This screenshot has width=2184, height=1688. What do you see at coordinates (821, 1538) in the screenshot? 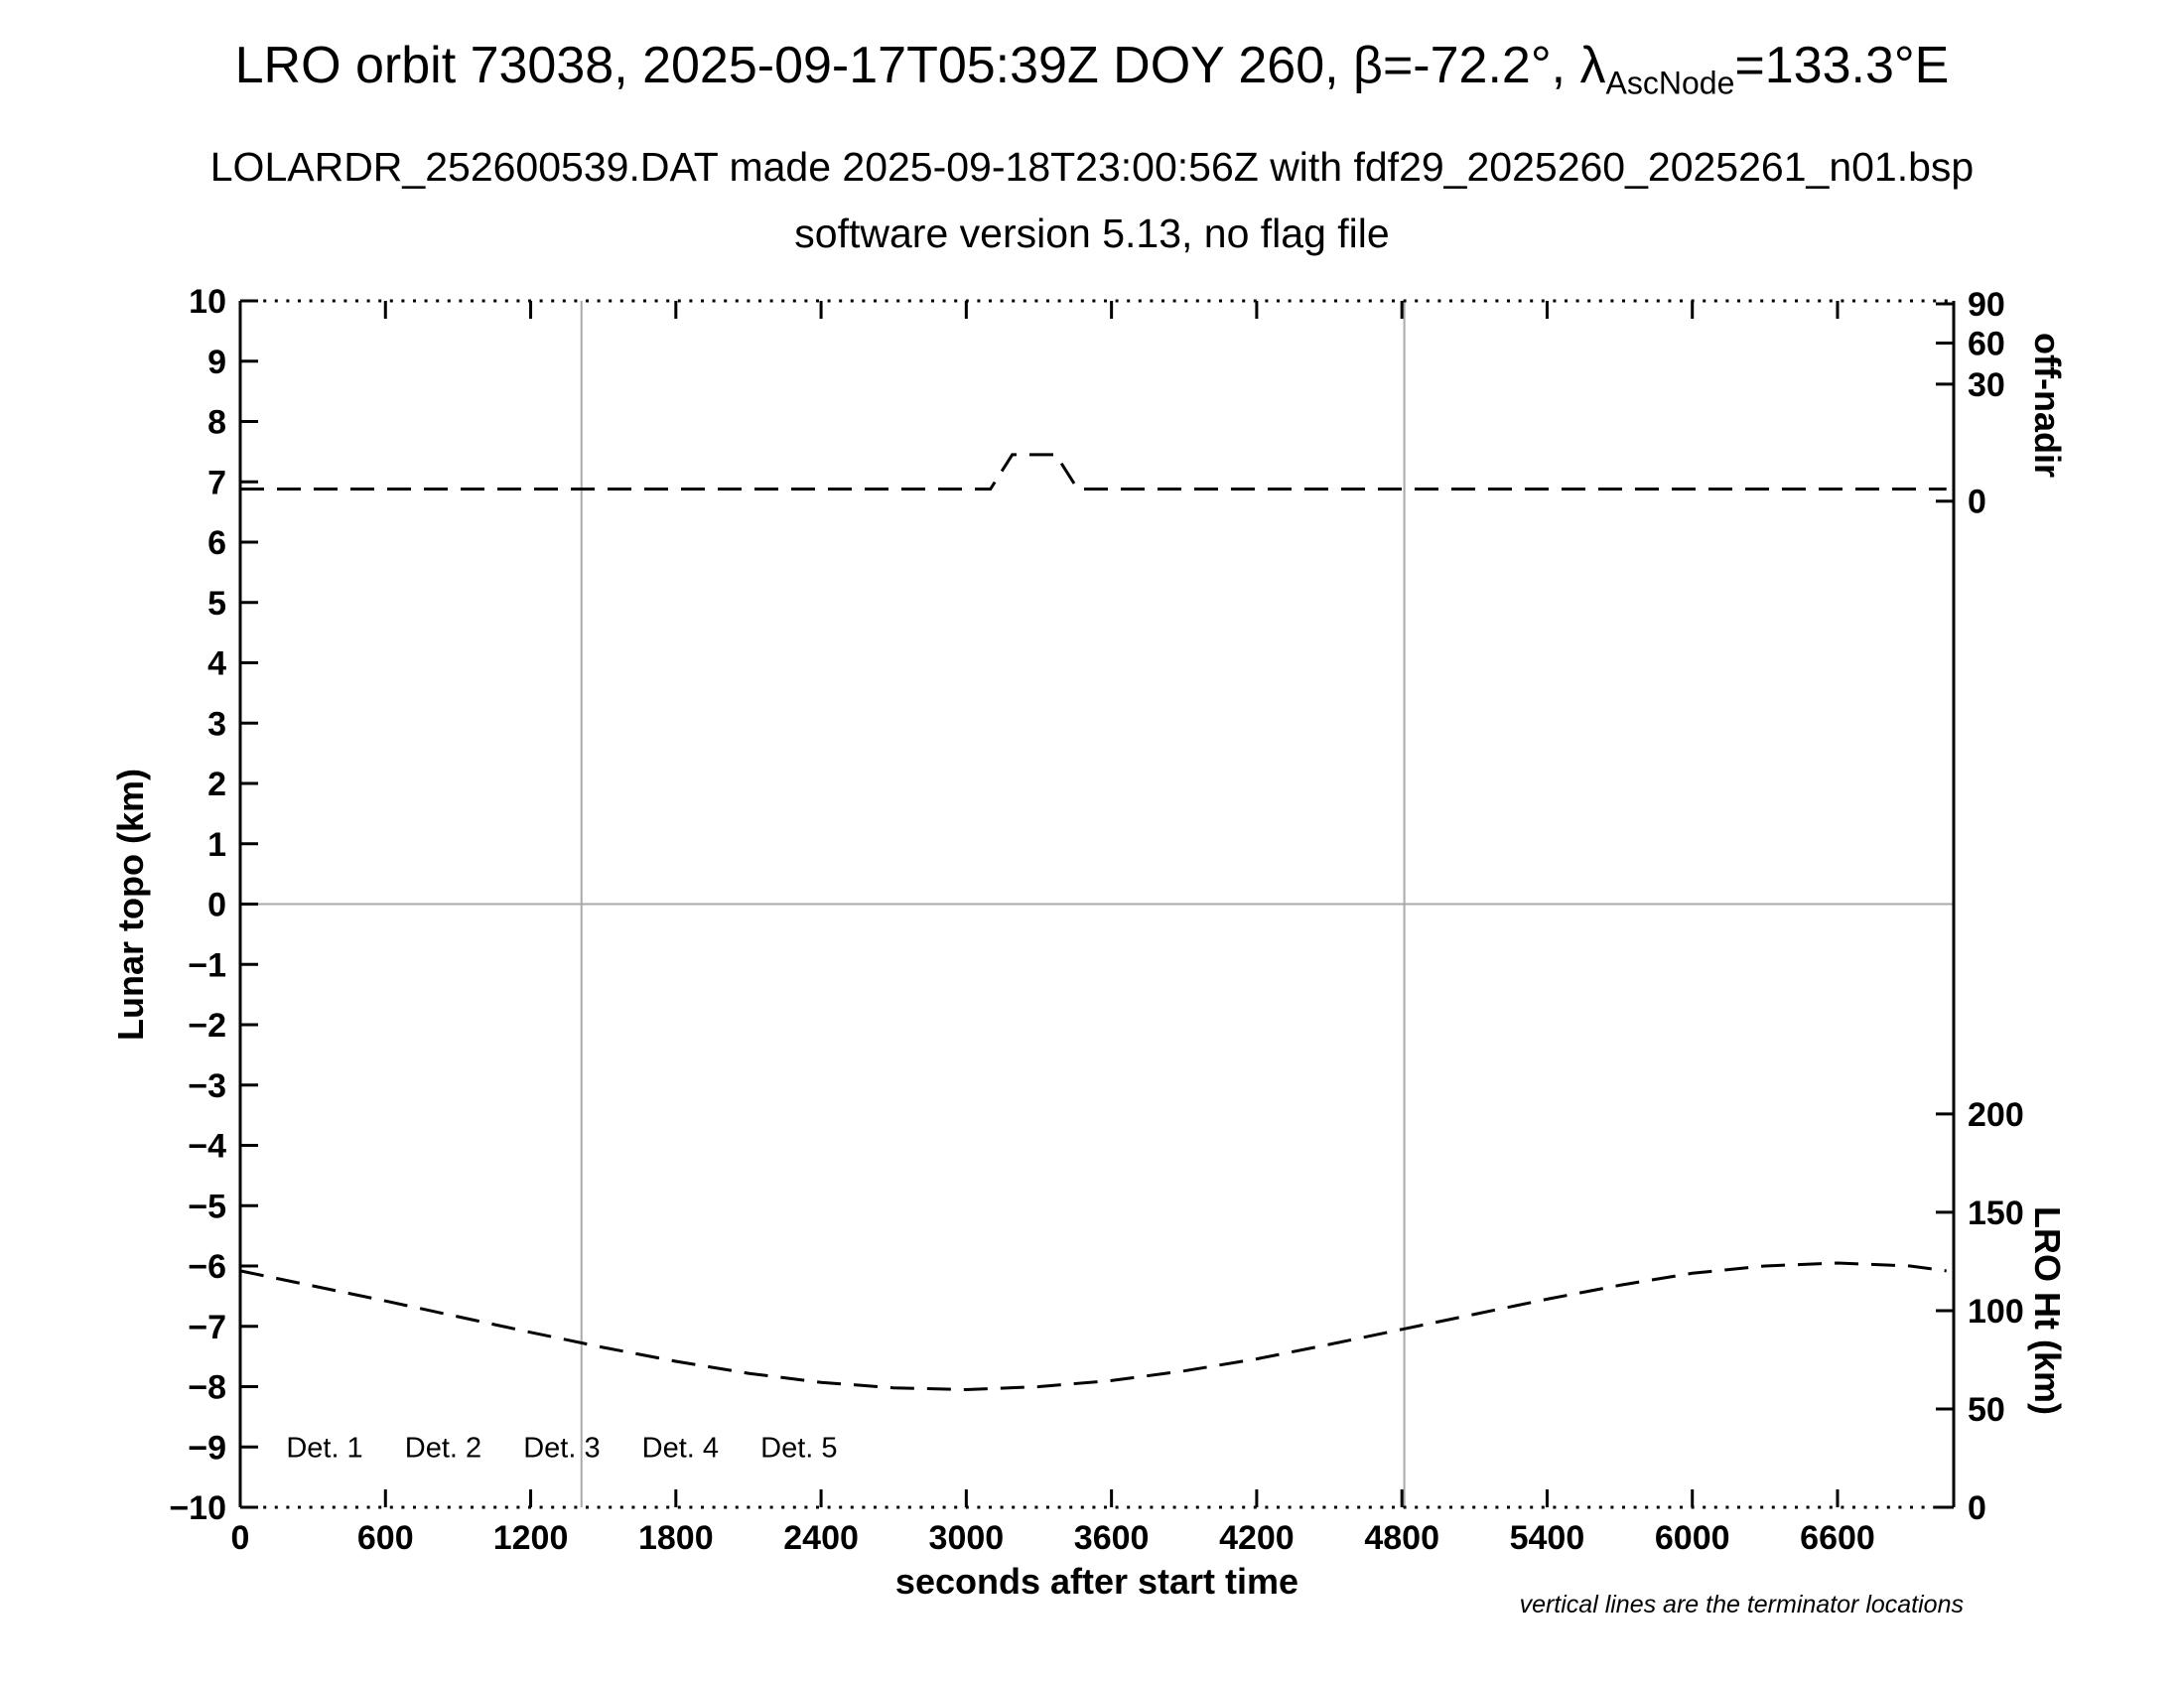
I see `x-tick-label: 2400` at bounding box center [821, 1538].